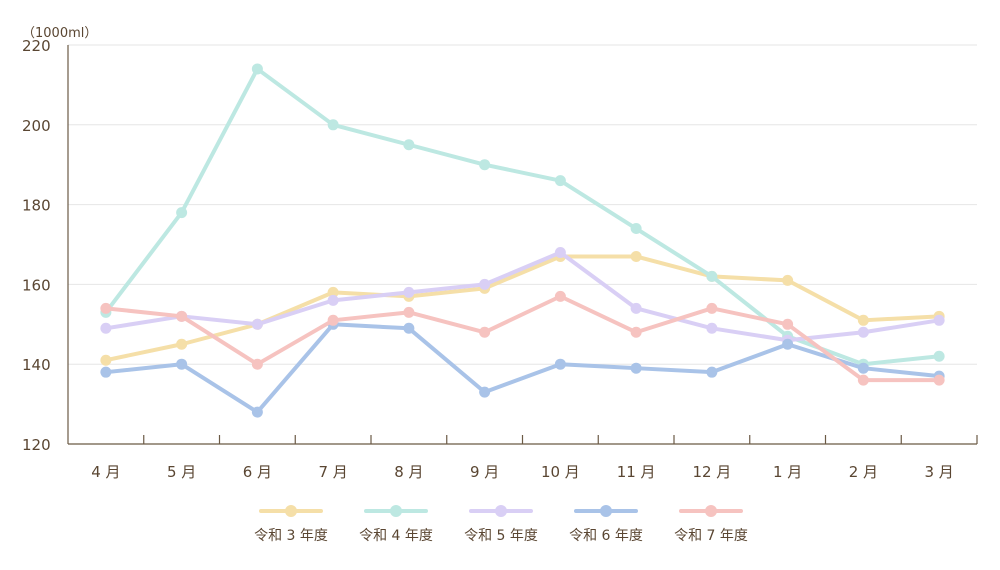  I want to click on legend-label: 令和 3 年度, so click(291, 536).